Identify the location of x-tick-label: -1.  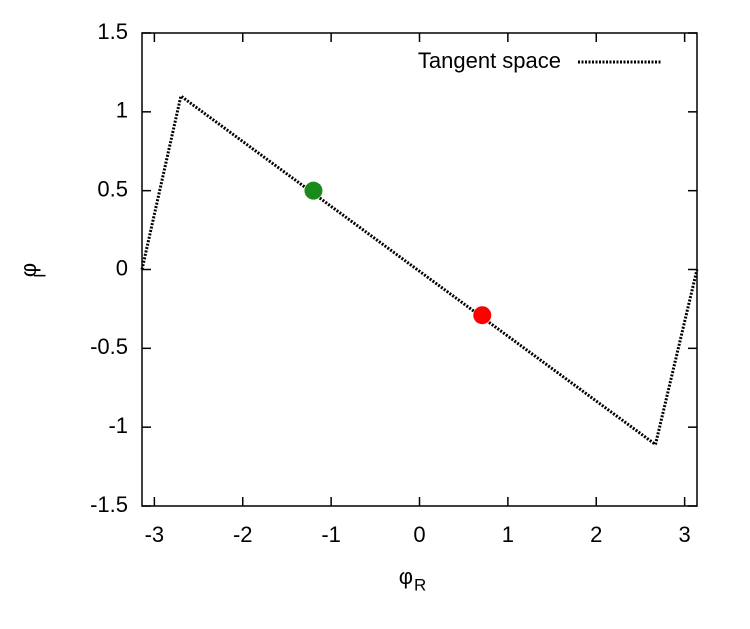
(331, 534).